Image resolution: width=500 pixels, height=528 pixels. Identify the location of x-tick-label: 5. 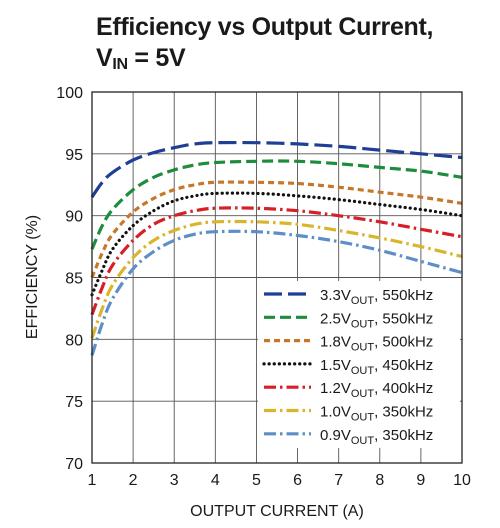
(256, 480).